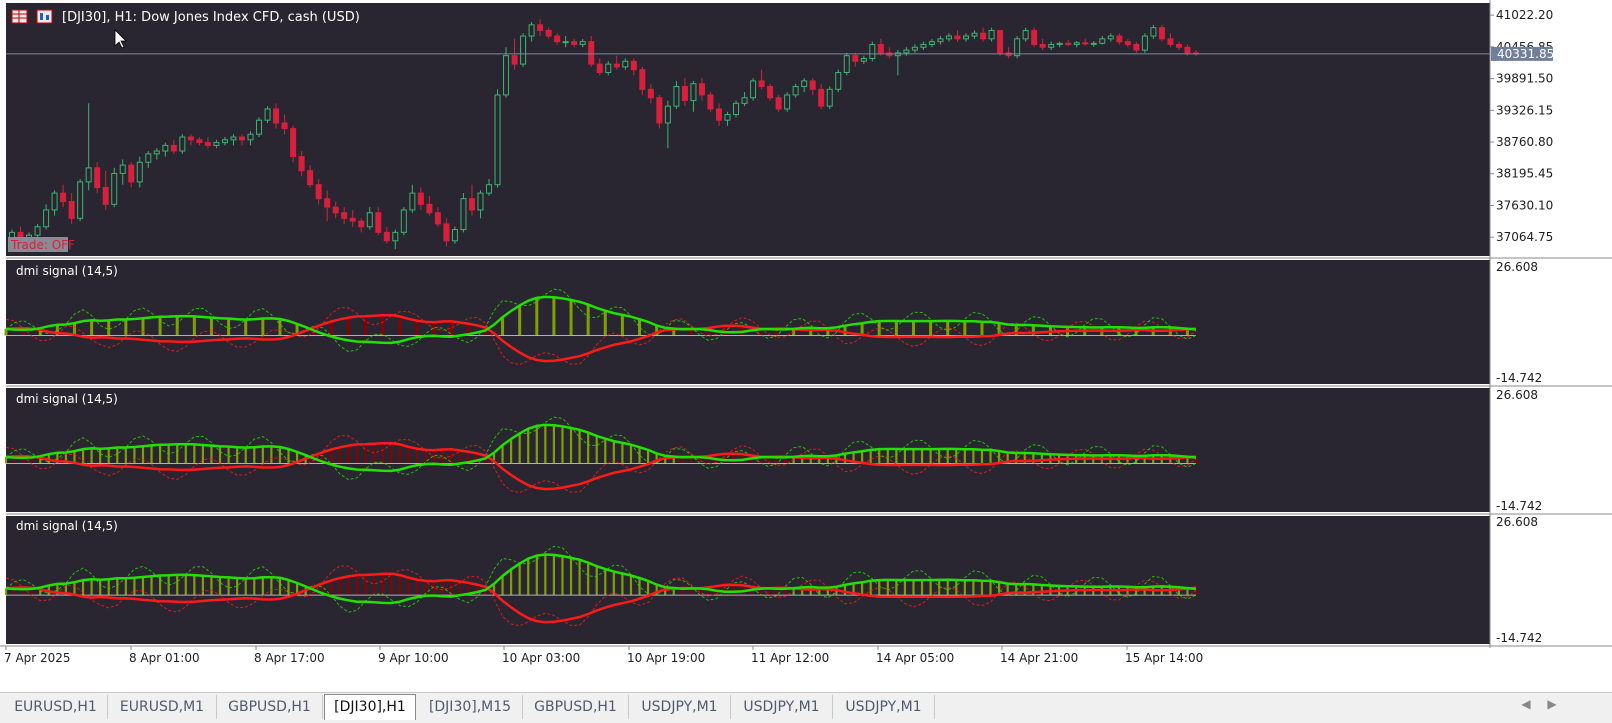 The image size is (1612, 723). I want to click on price-axis-label: 37630.10, so click(1524, 205).